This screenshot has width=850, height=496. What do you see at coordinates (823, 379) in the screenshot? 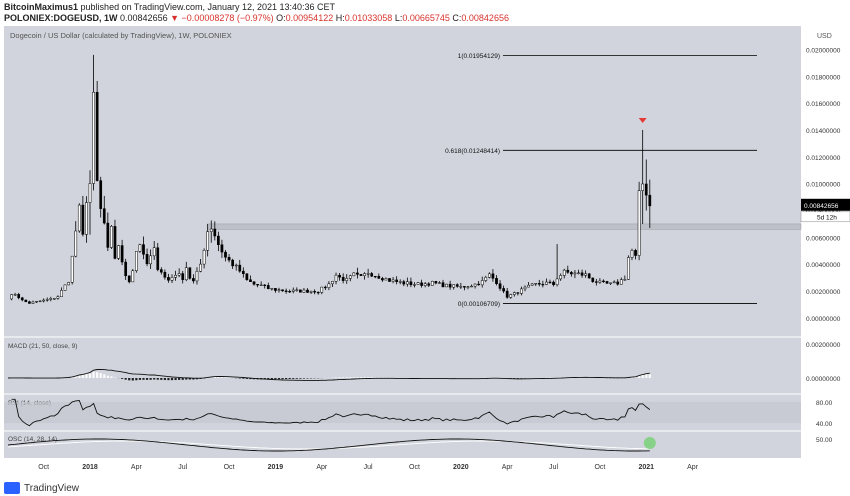
I see `macd-tick-label: 0.00000000` at bounding box center [823, 379].